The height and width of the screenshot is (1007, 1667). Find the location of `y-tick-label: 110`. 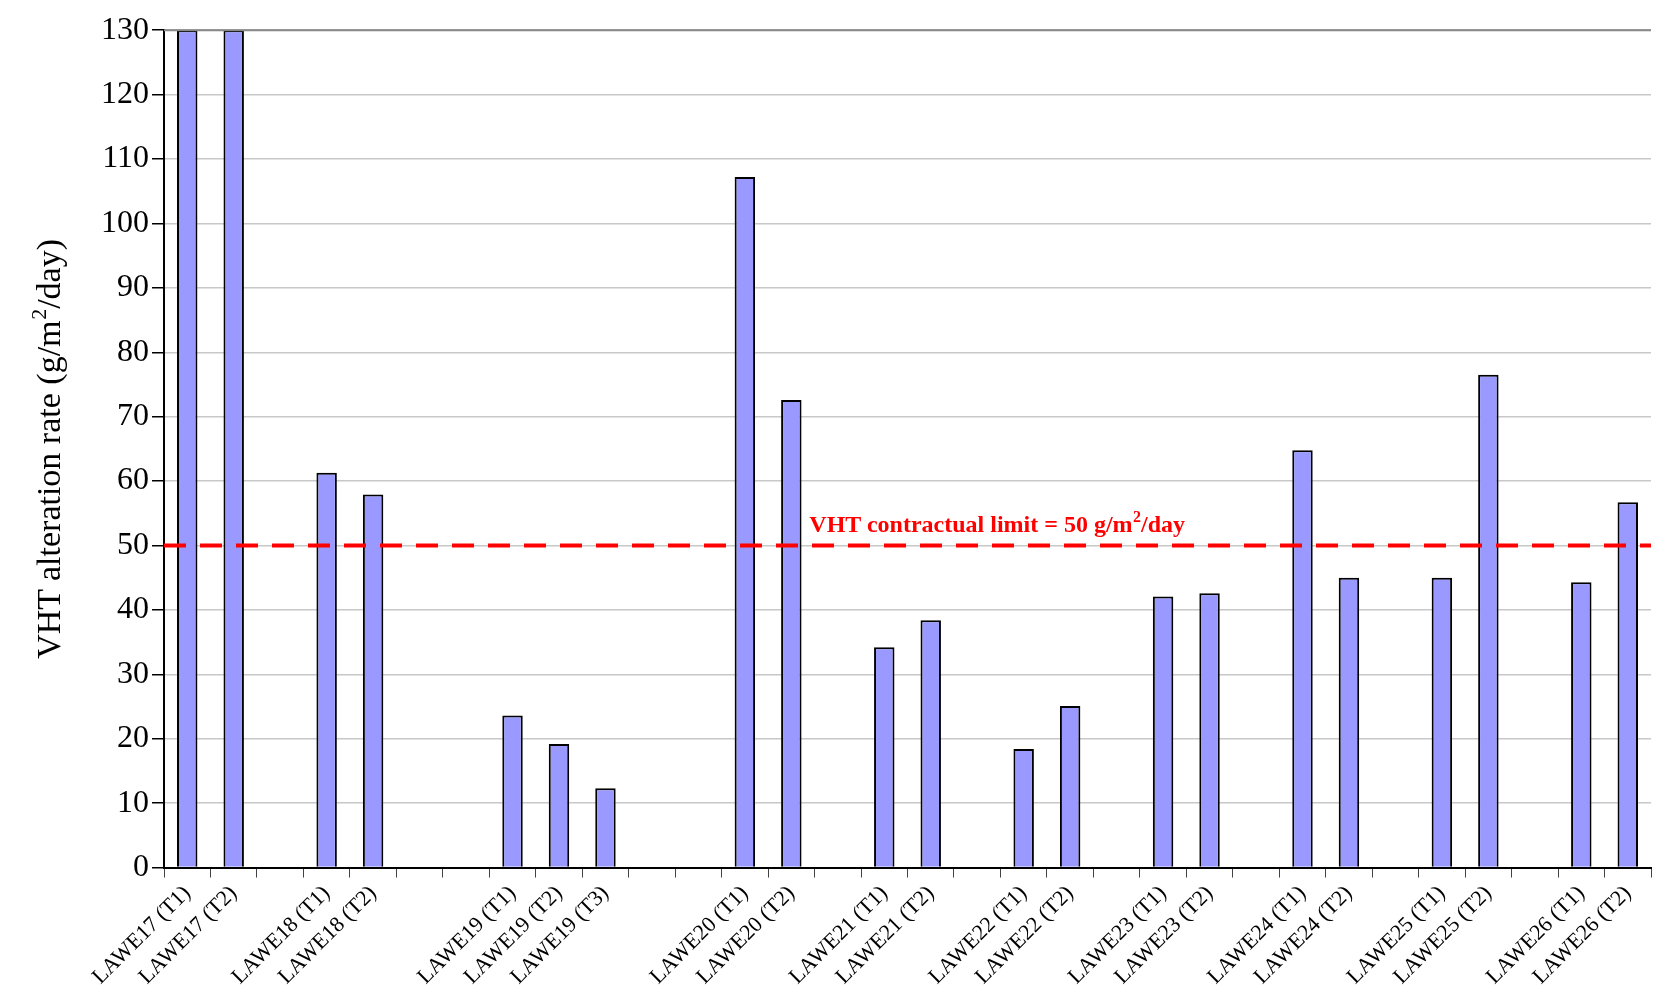

y-tick-label: 110 is located at coordinates (125, 156).